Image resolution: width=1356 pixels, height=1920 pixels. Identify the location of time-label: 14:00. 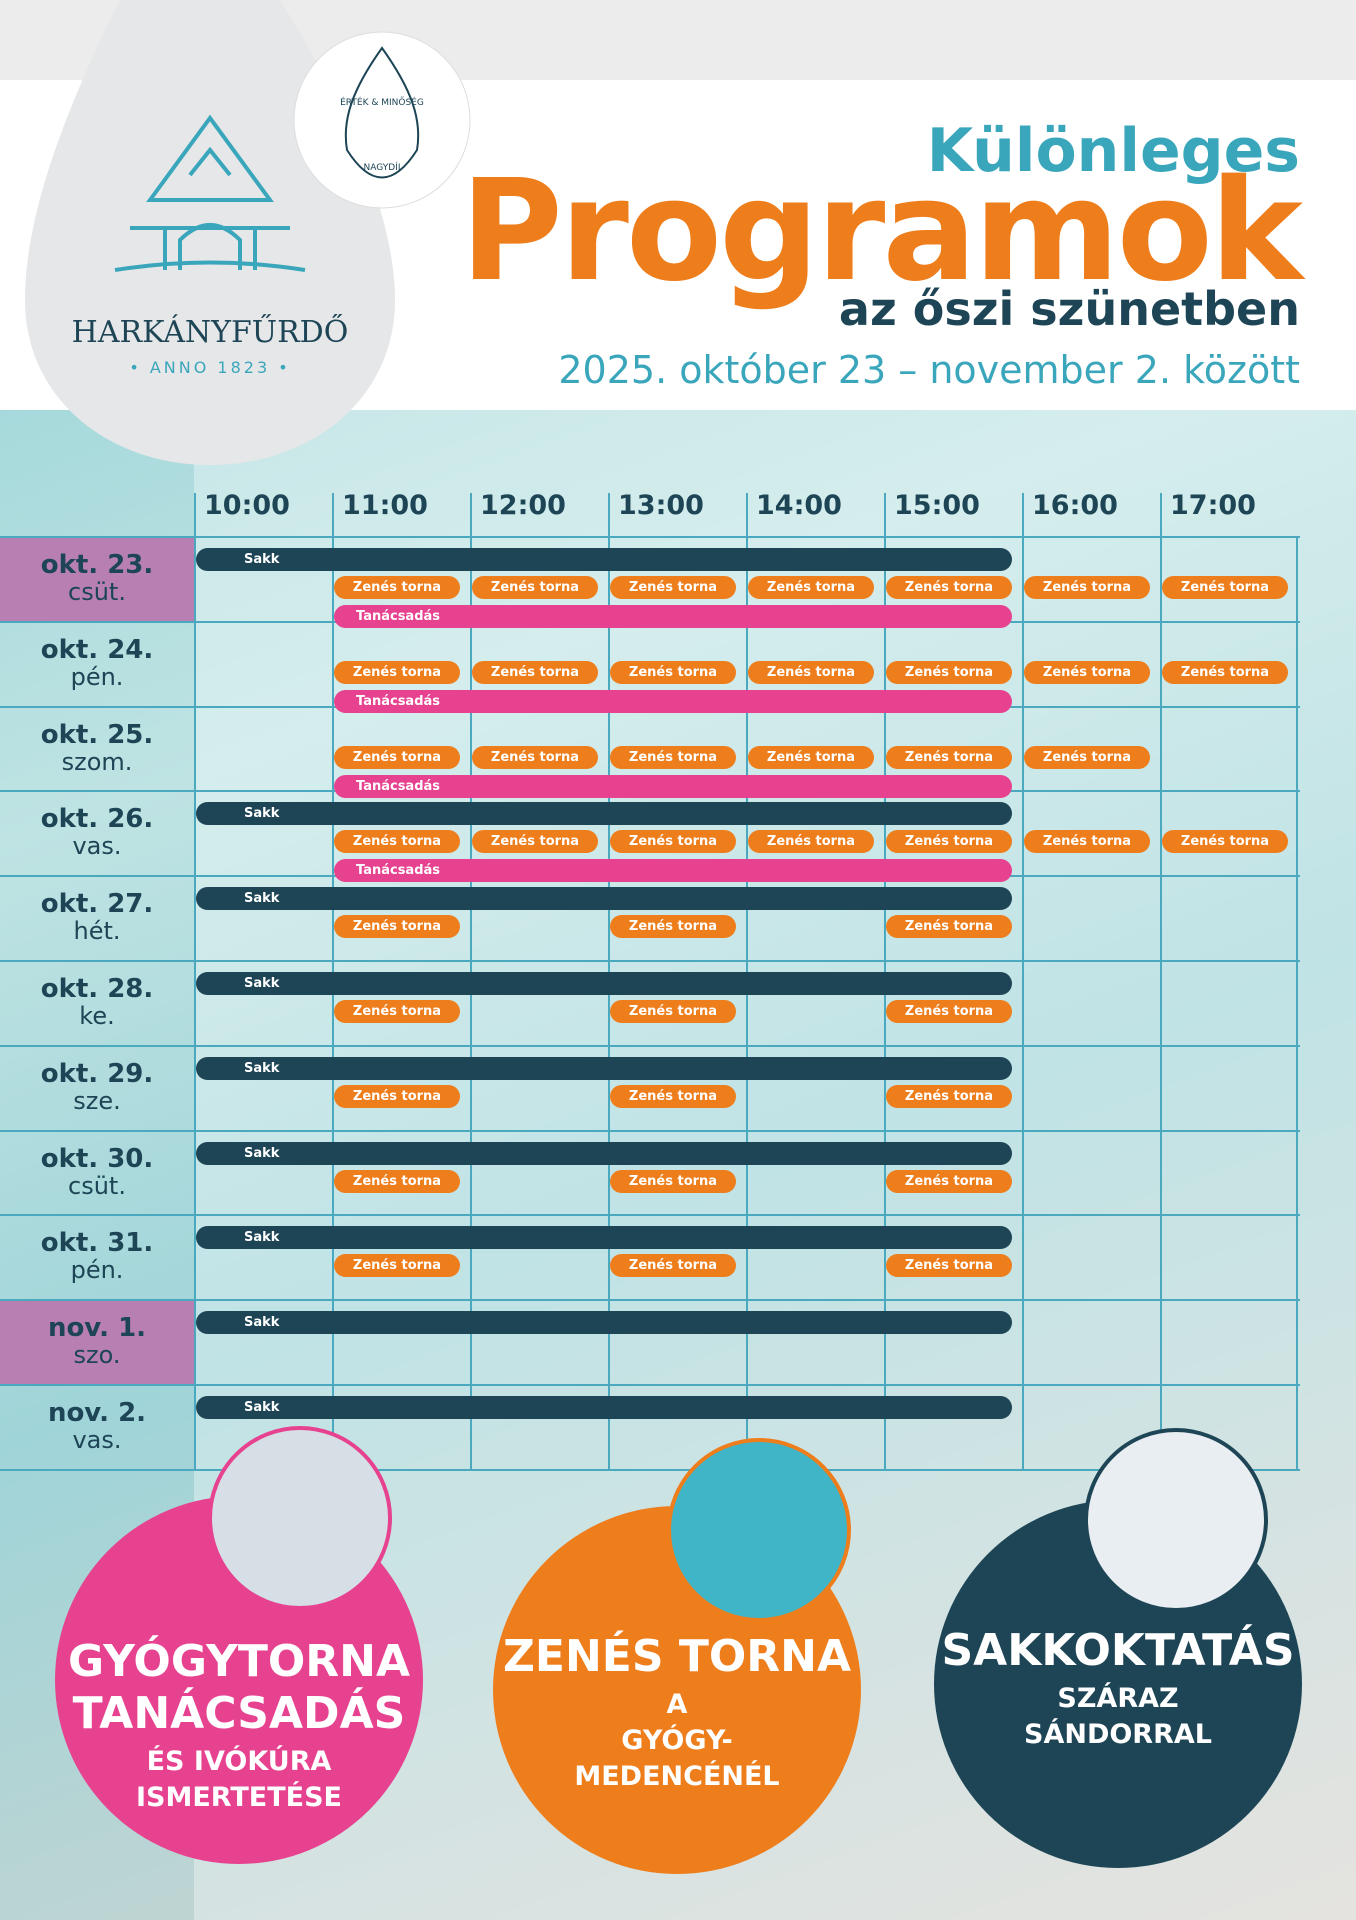
(799, 505).